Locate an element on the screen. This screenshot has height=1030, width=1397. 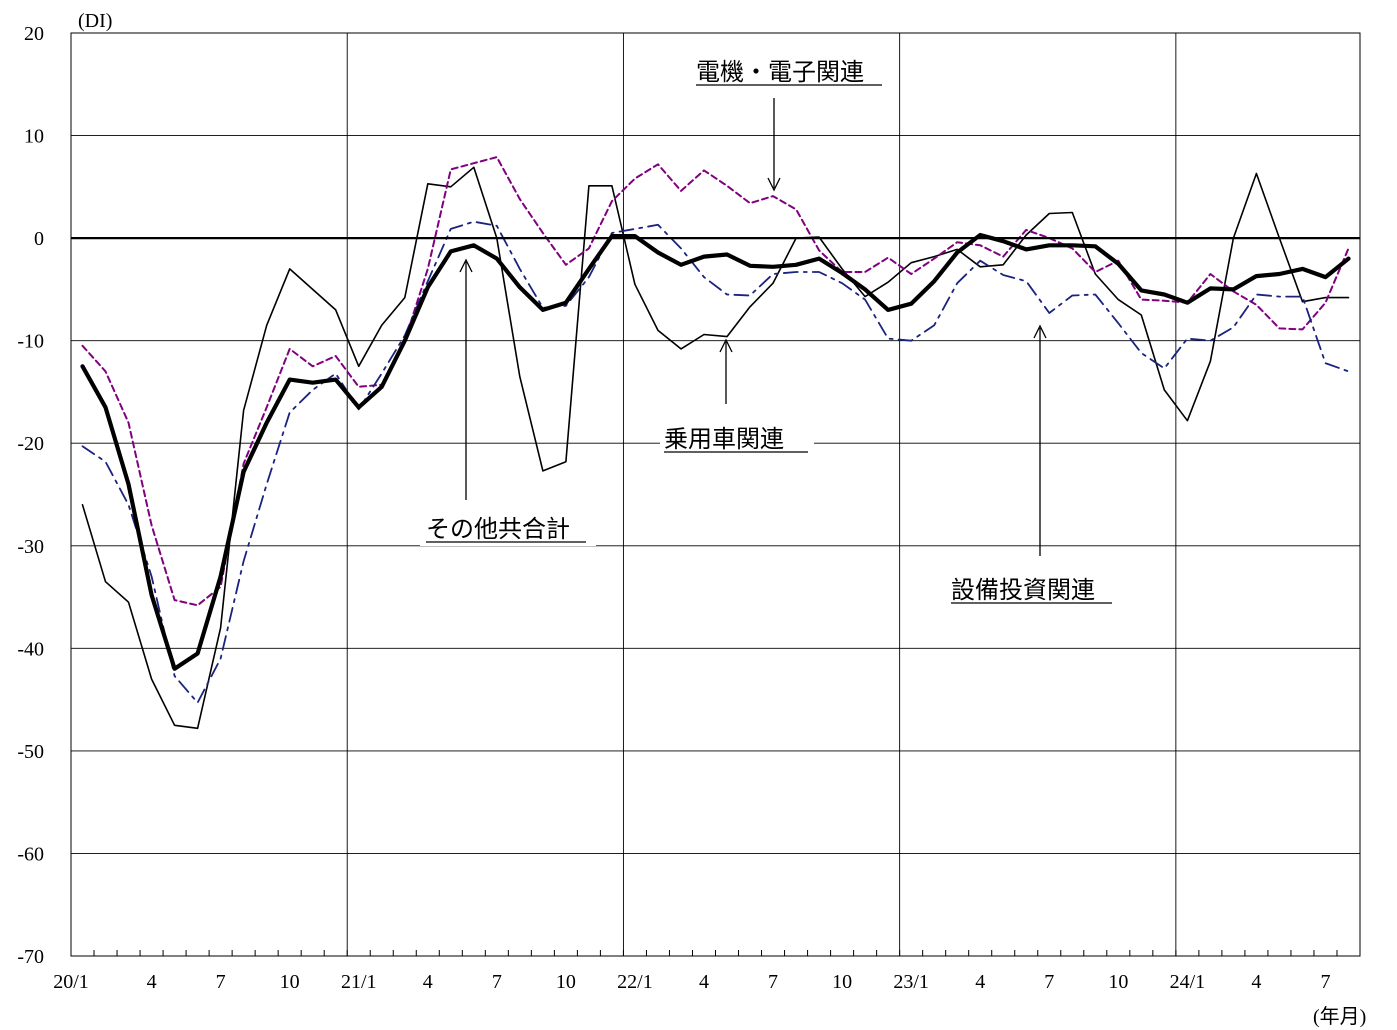
y-tick-label: 0 is located at coordinates (39, 239).